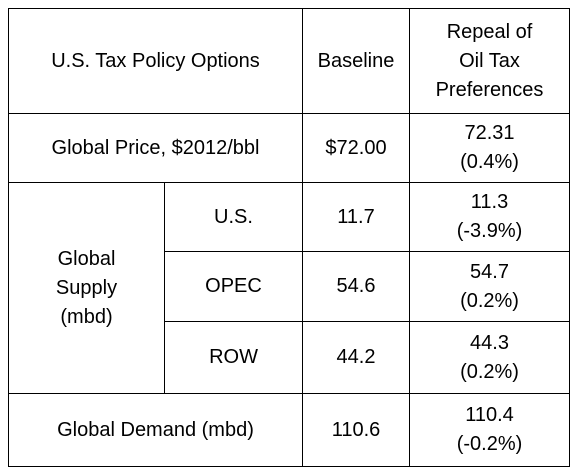 Image resolution: width=578 pixels, height=474 pixels. What do you see at coordinates (489, 371) in the screenshot?
I see `supply-repeal-row-change: (0.2%)` at bounding box center [489, 371].